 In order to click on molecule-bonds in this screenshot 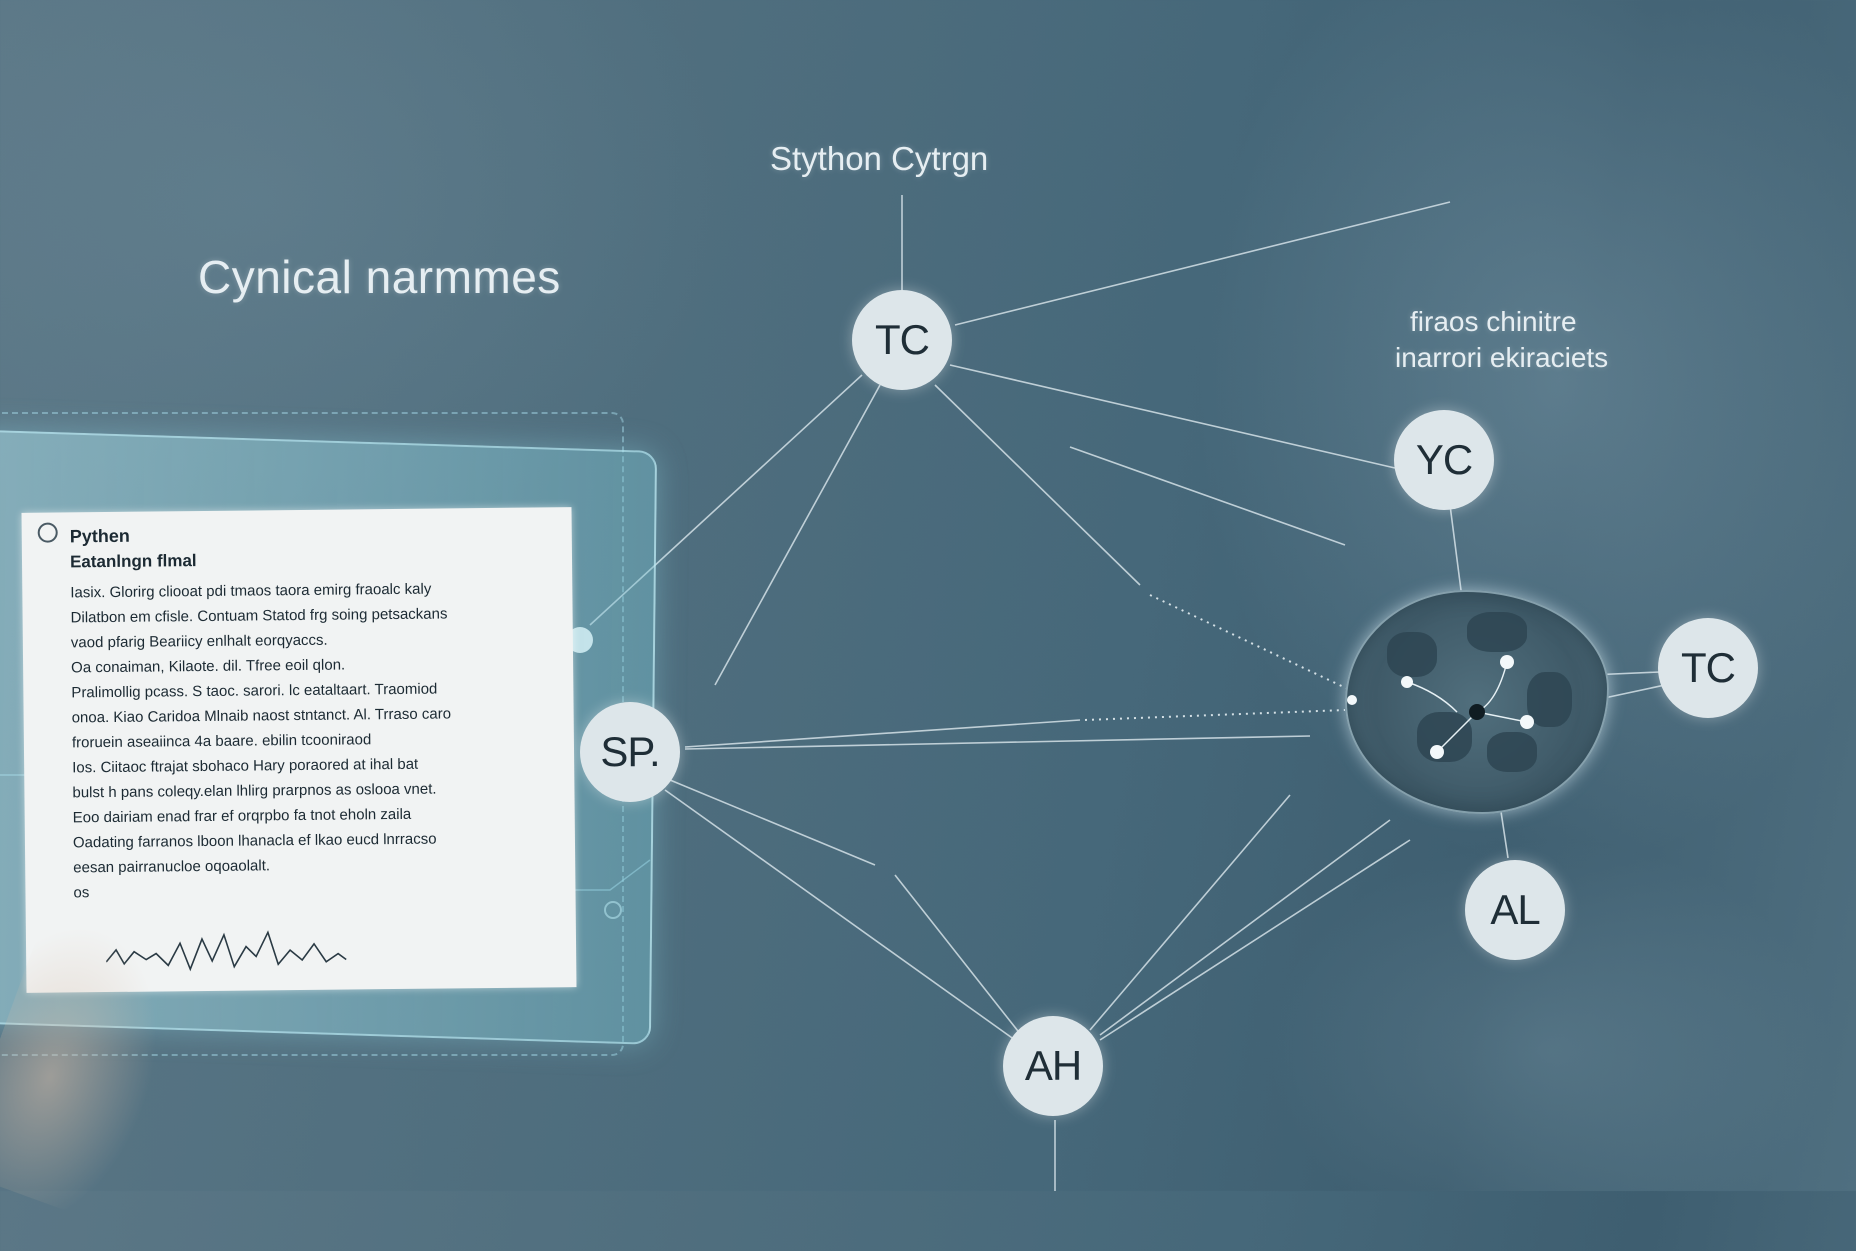, I will do `click(1440, 707)`.